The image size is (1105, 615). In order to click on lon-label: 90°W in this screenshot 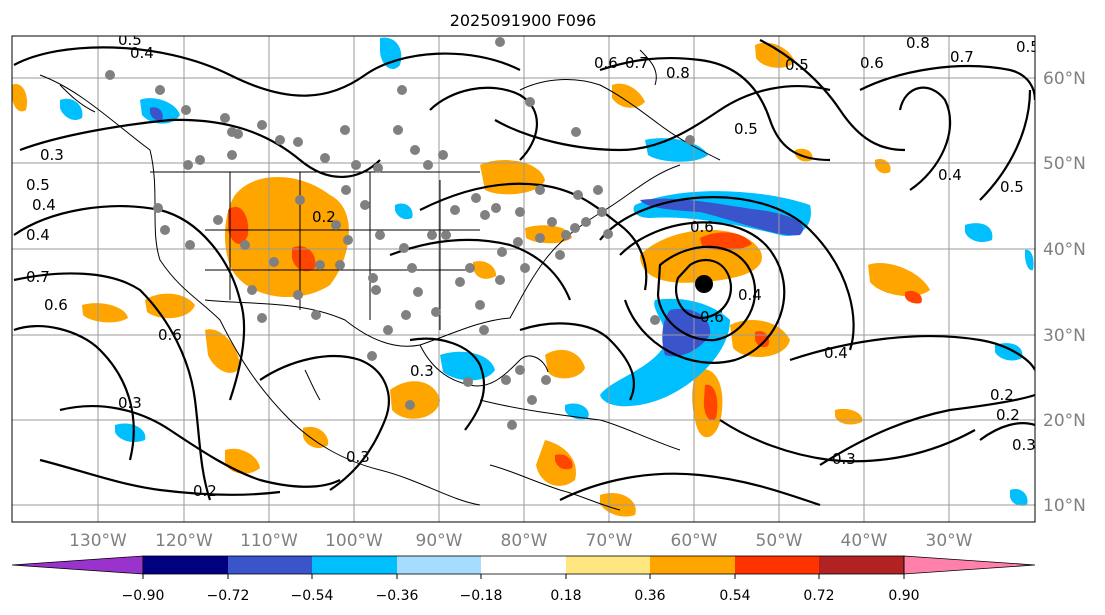, I will do `click(439, 541)`.